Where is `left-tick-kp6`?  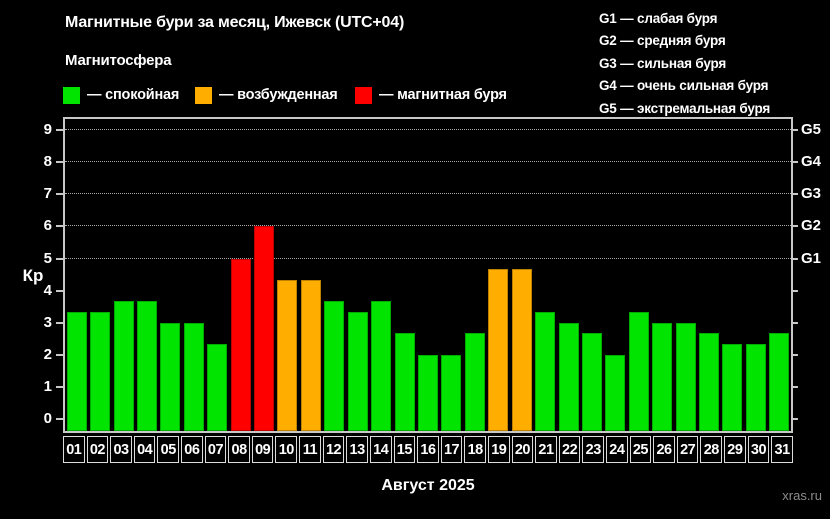 left-tick-kp6 is located at coordinates (59, 226).